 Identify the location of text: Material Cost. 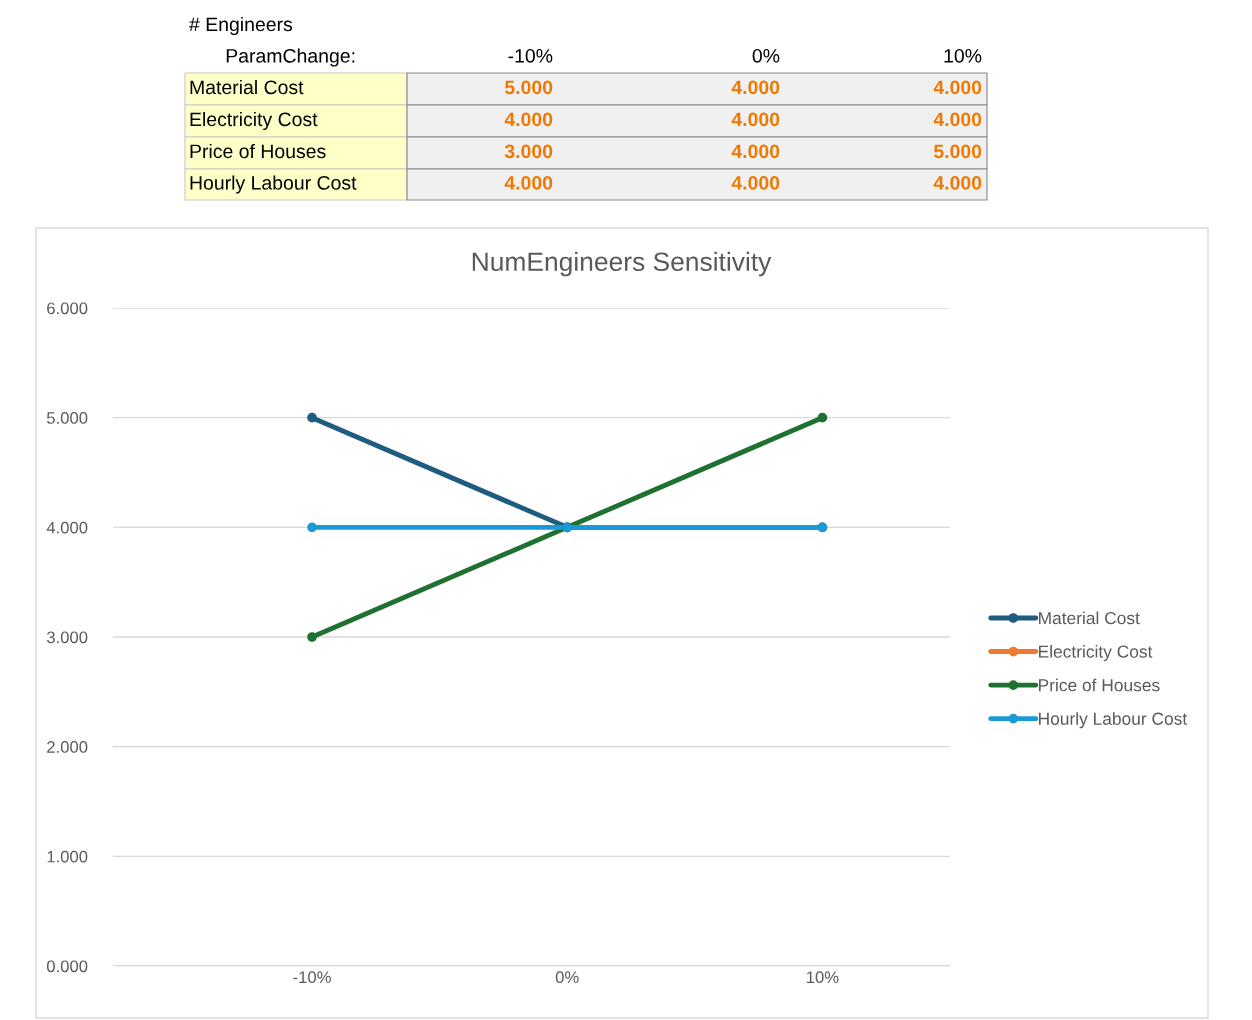
(247, 87).